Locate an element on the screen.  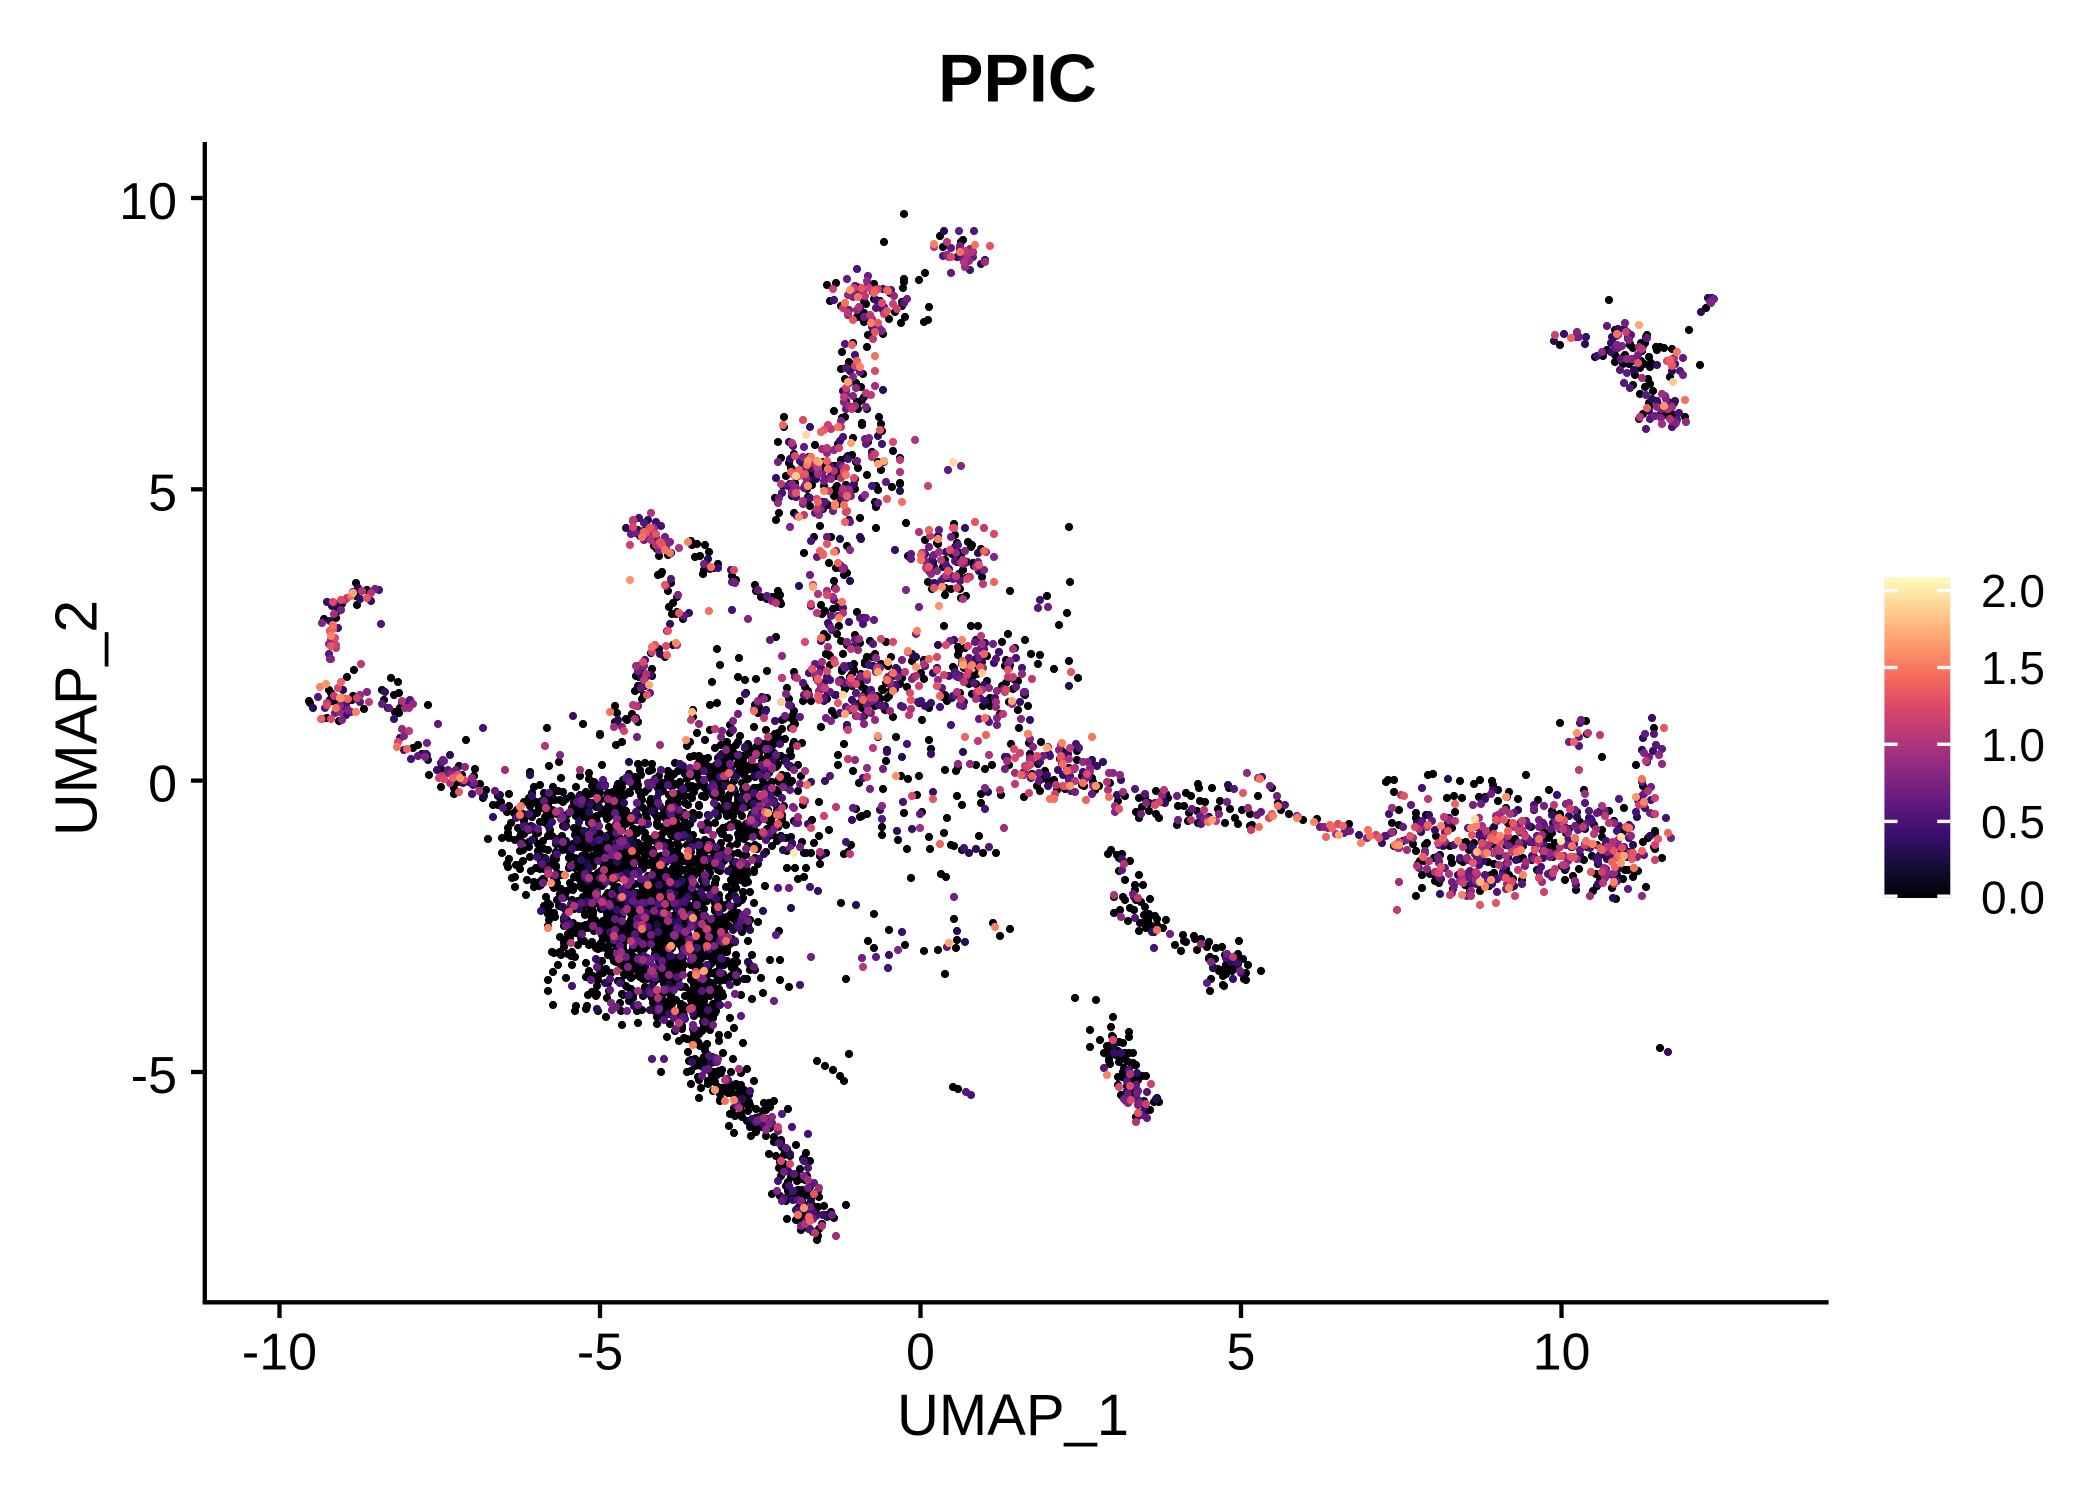
svg-text: 1.5 is located at coordinates (2013, 668).